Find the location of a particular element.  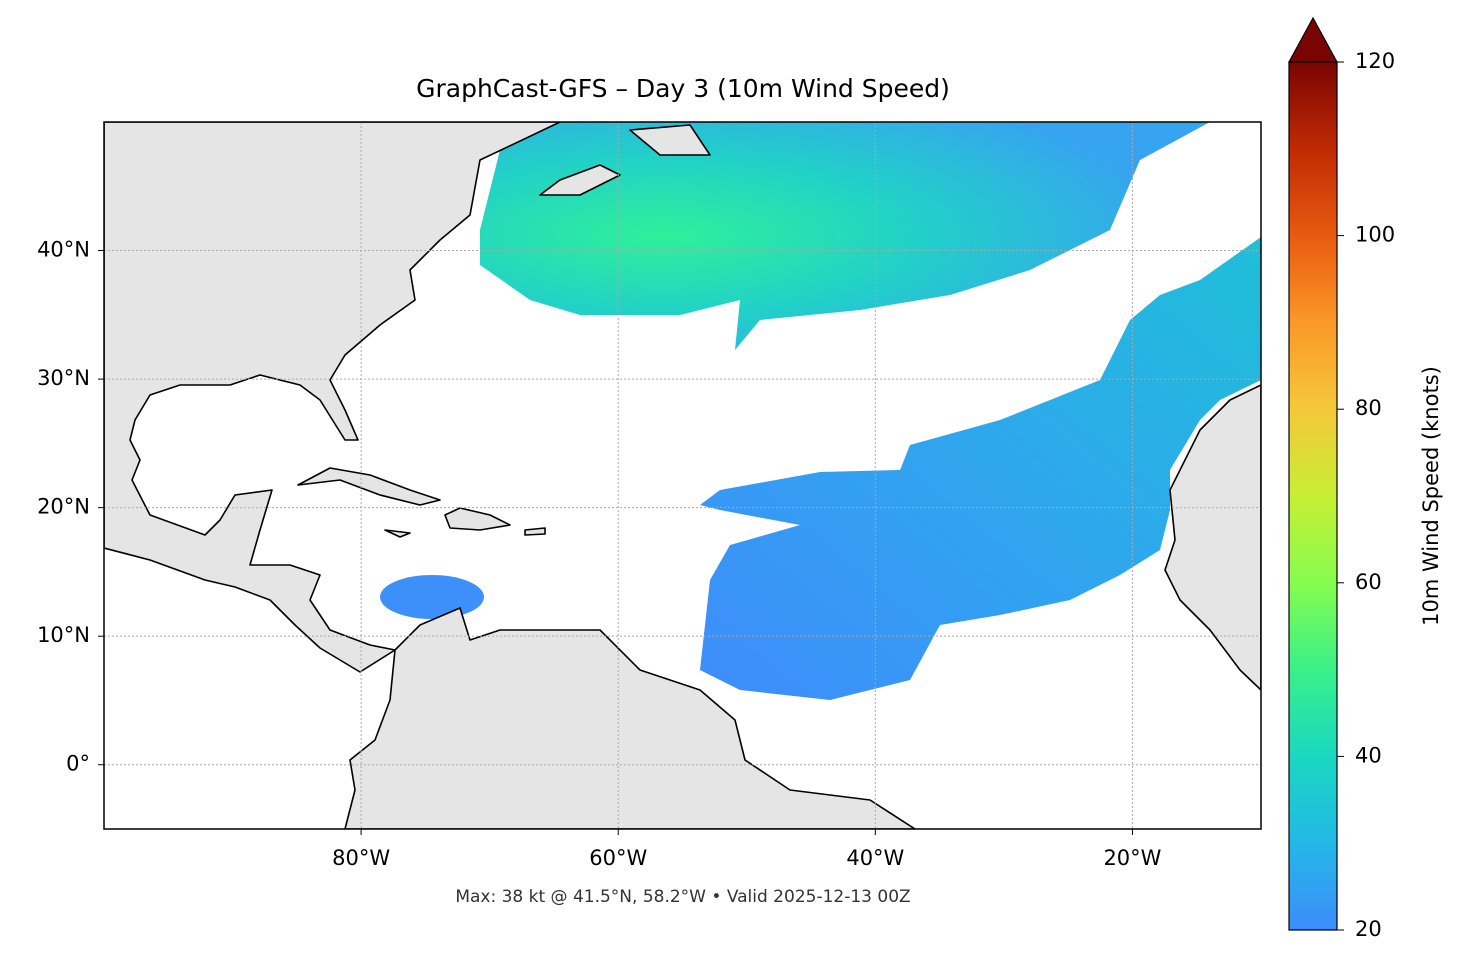

africa is located at coordinates (1212, 537).